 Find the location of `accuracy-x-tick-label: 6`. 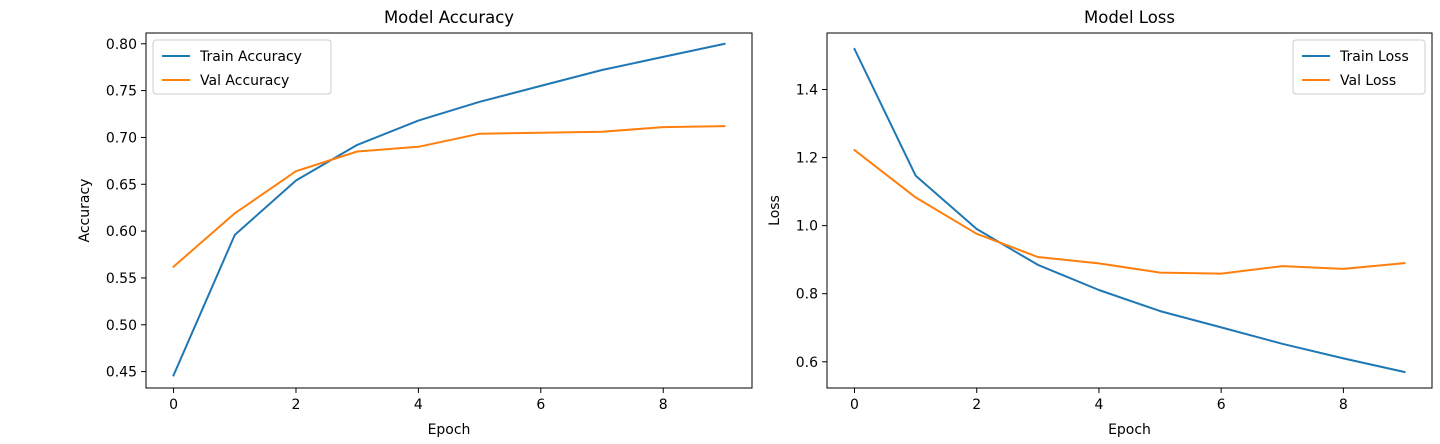

accuracy-x-tick-label: 6 is located at coordinates (540, 405).